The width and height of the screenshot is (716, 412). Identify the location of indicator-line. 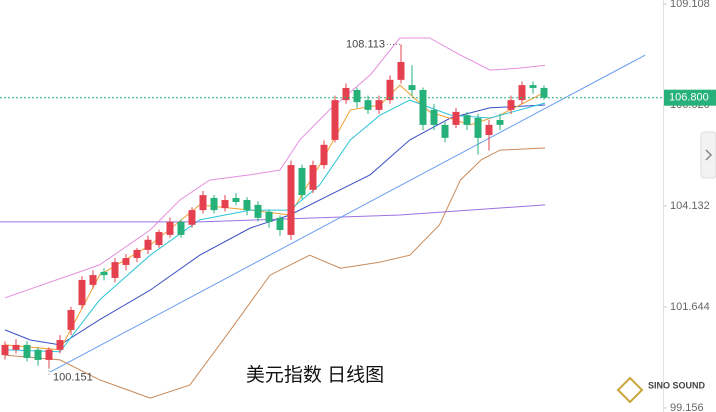
(273, 213).